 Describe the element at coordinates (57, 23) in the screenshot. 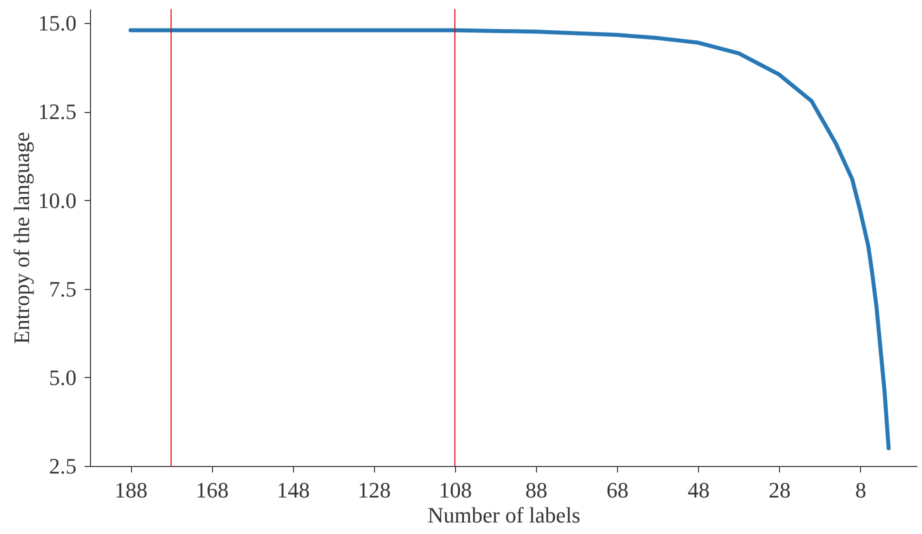

I see `y-tick-label: 15.0` at that location.